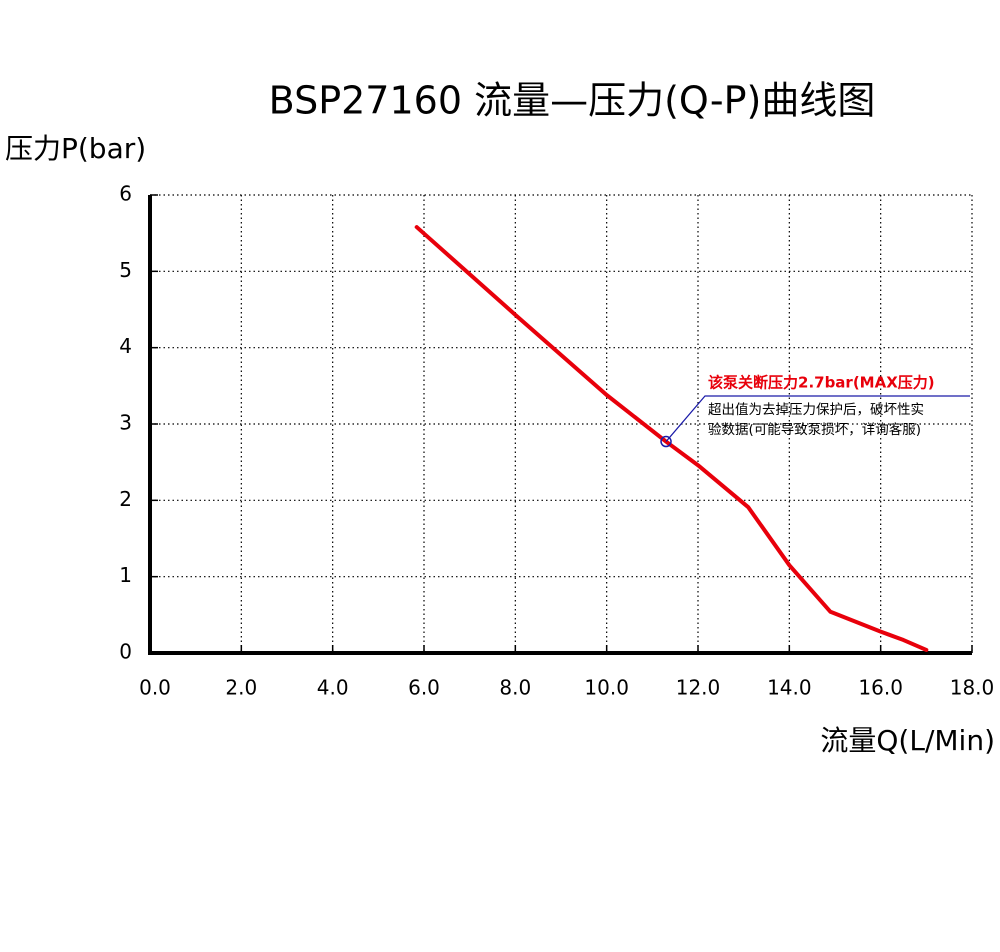 Image resolution: width=1000 pixels, height=952 pixels. What do you see at coordinates (816, 410) in the screenshot?
I see `annotation-text: 超出值为去掉压力保护后，破坏性实` at bounding box center [816, 410].